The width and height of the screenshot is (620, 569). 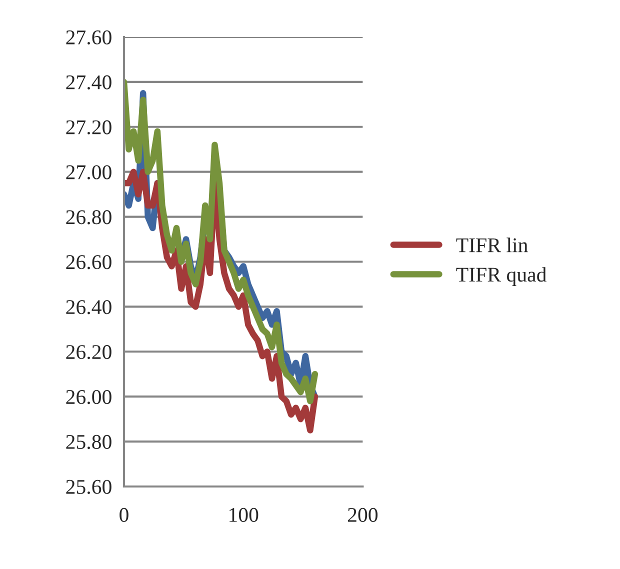 I want to click on x-tick-label: 100, so click(x=244, y=515).